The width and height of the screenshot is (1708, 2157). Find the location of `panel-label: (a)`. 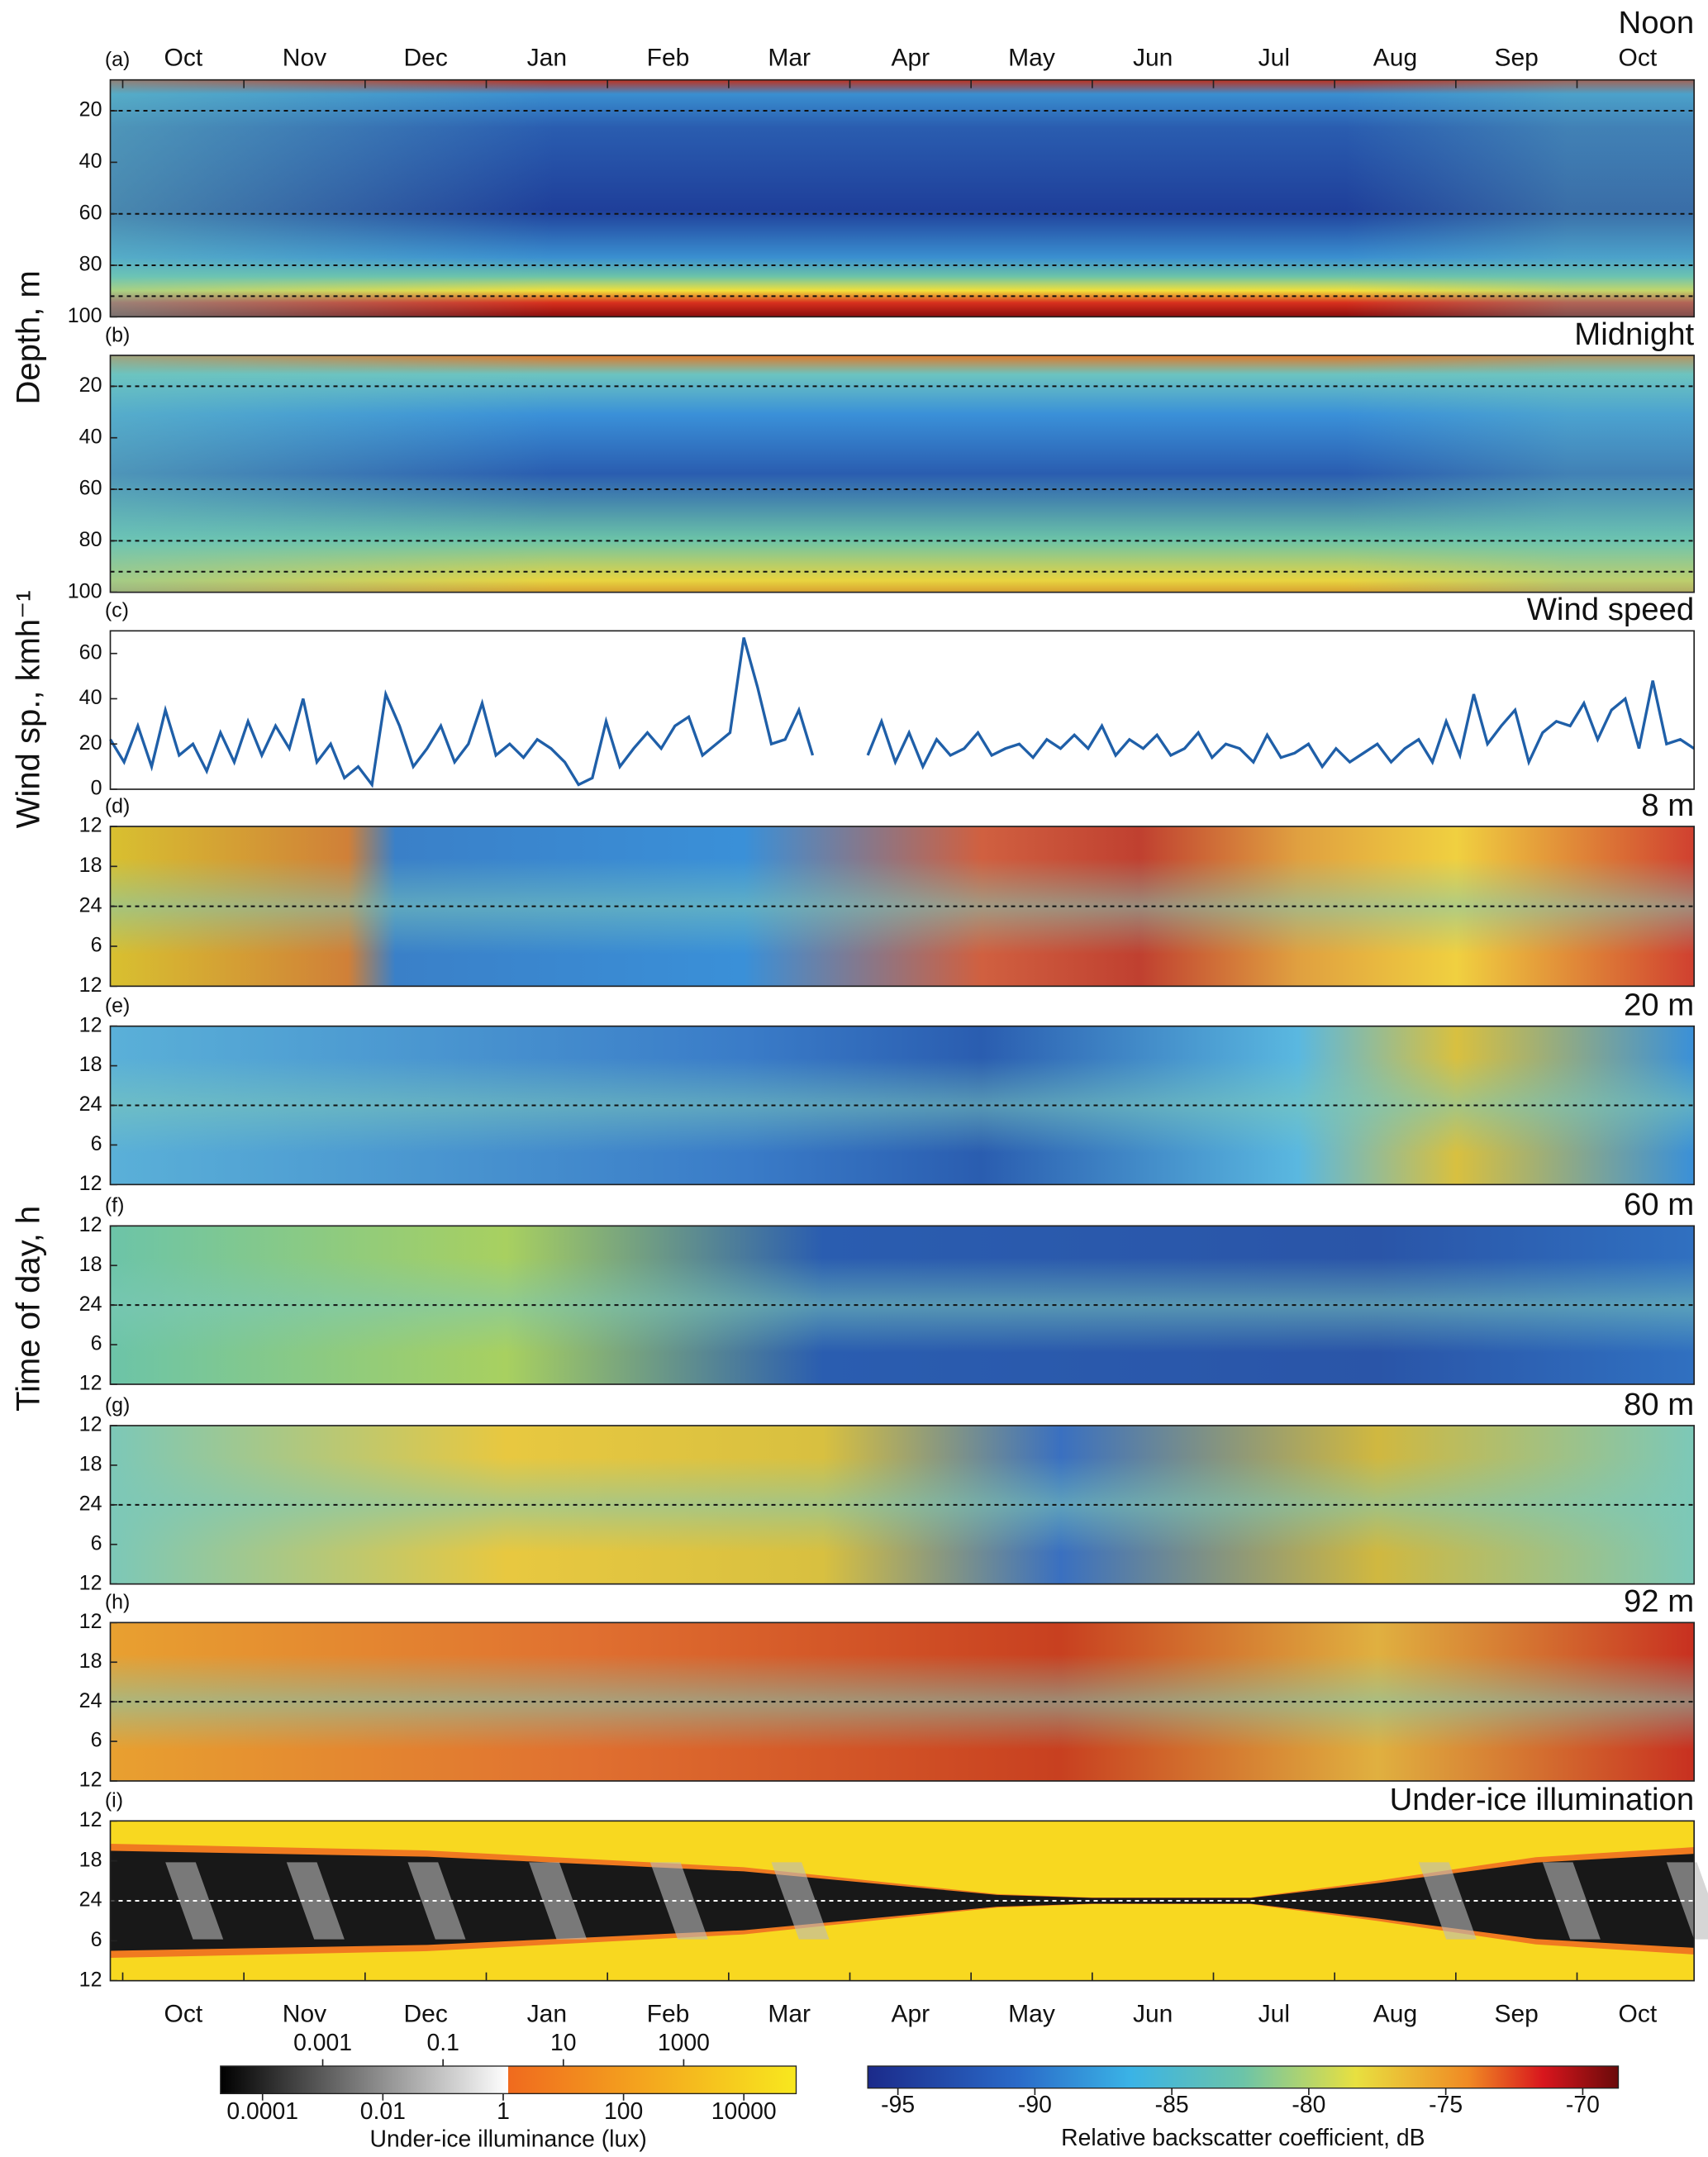

panel-label: (a) is located at coordinates (118, 59).